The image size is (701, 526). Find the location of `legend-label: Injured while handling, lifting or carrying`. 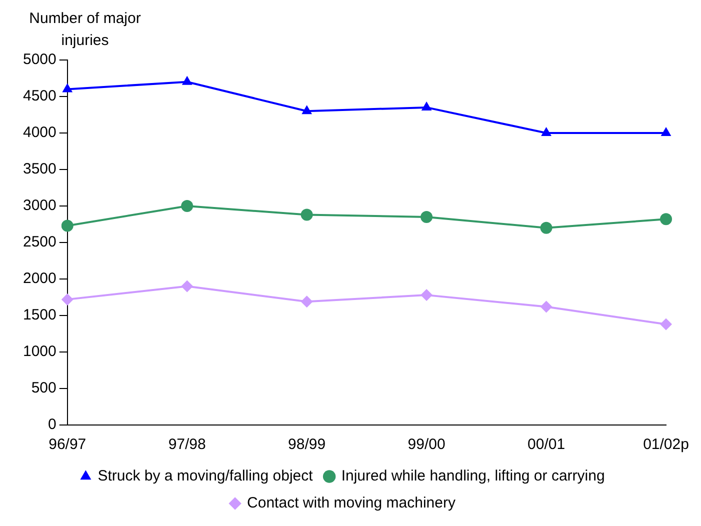

legend-label: Injured while handling, lifting or carrying is located at coordinates (473, 476).